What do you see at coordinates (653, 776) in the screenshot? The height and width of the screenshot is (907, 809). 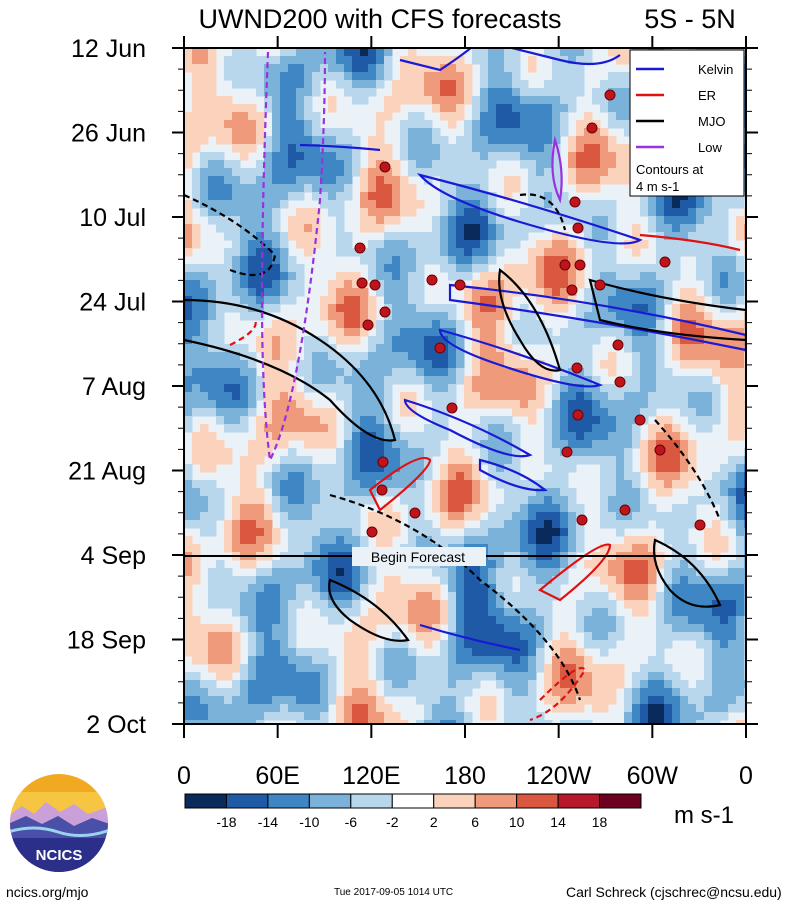 I see `x-tick-label: 60W` at bounding box center [653, 776].